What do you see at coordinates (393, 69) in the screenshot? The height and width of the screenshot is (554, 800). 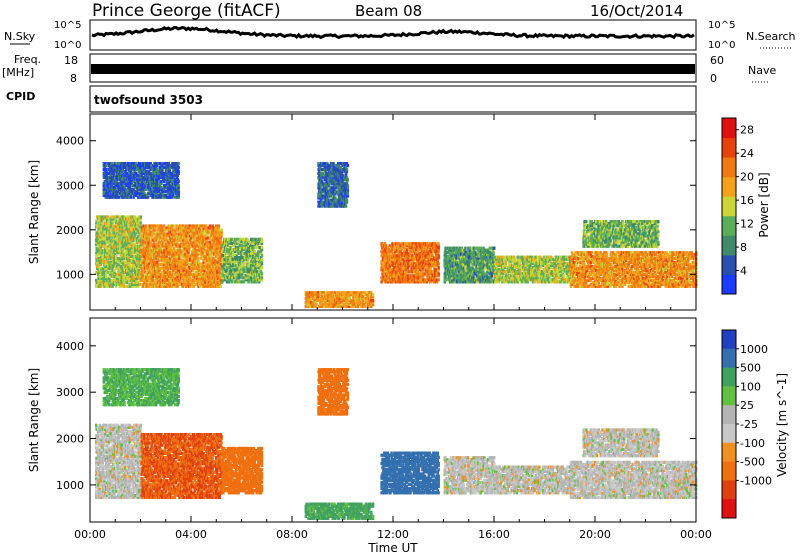 I see `freq-trace` at bounding box center [393, 69].